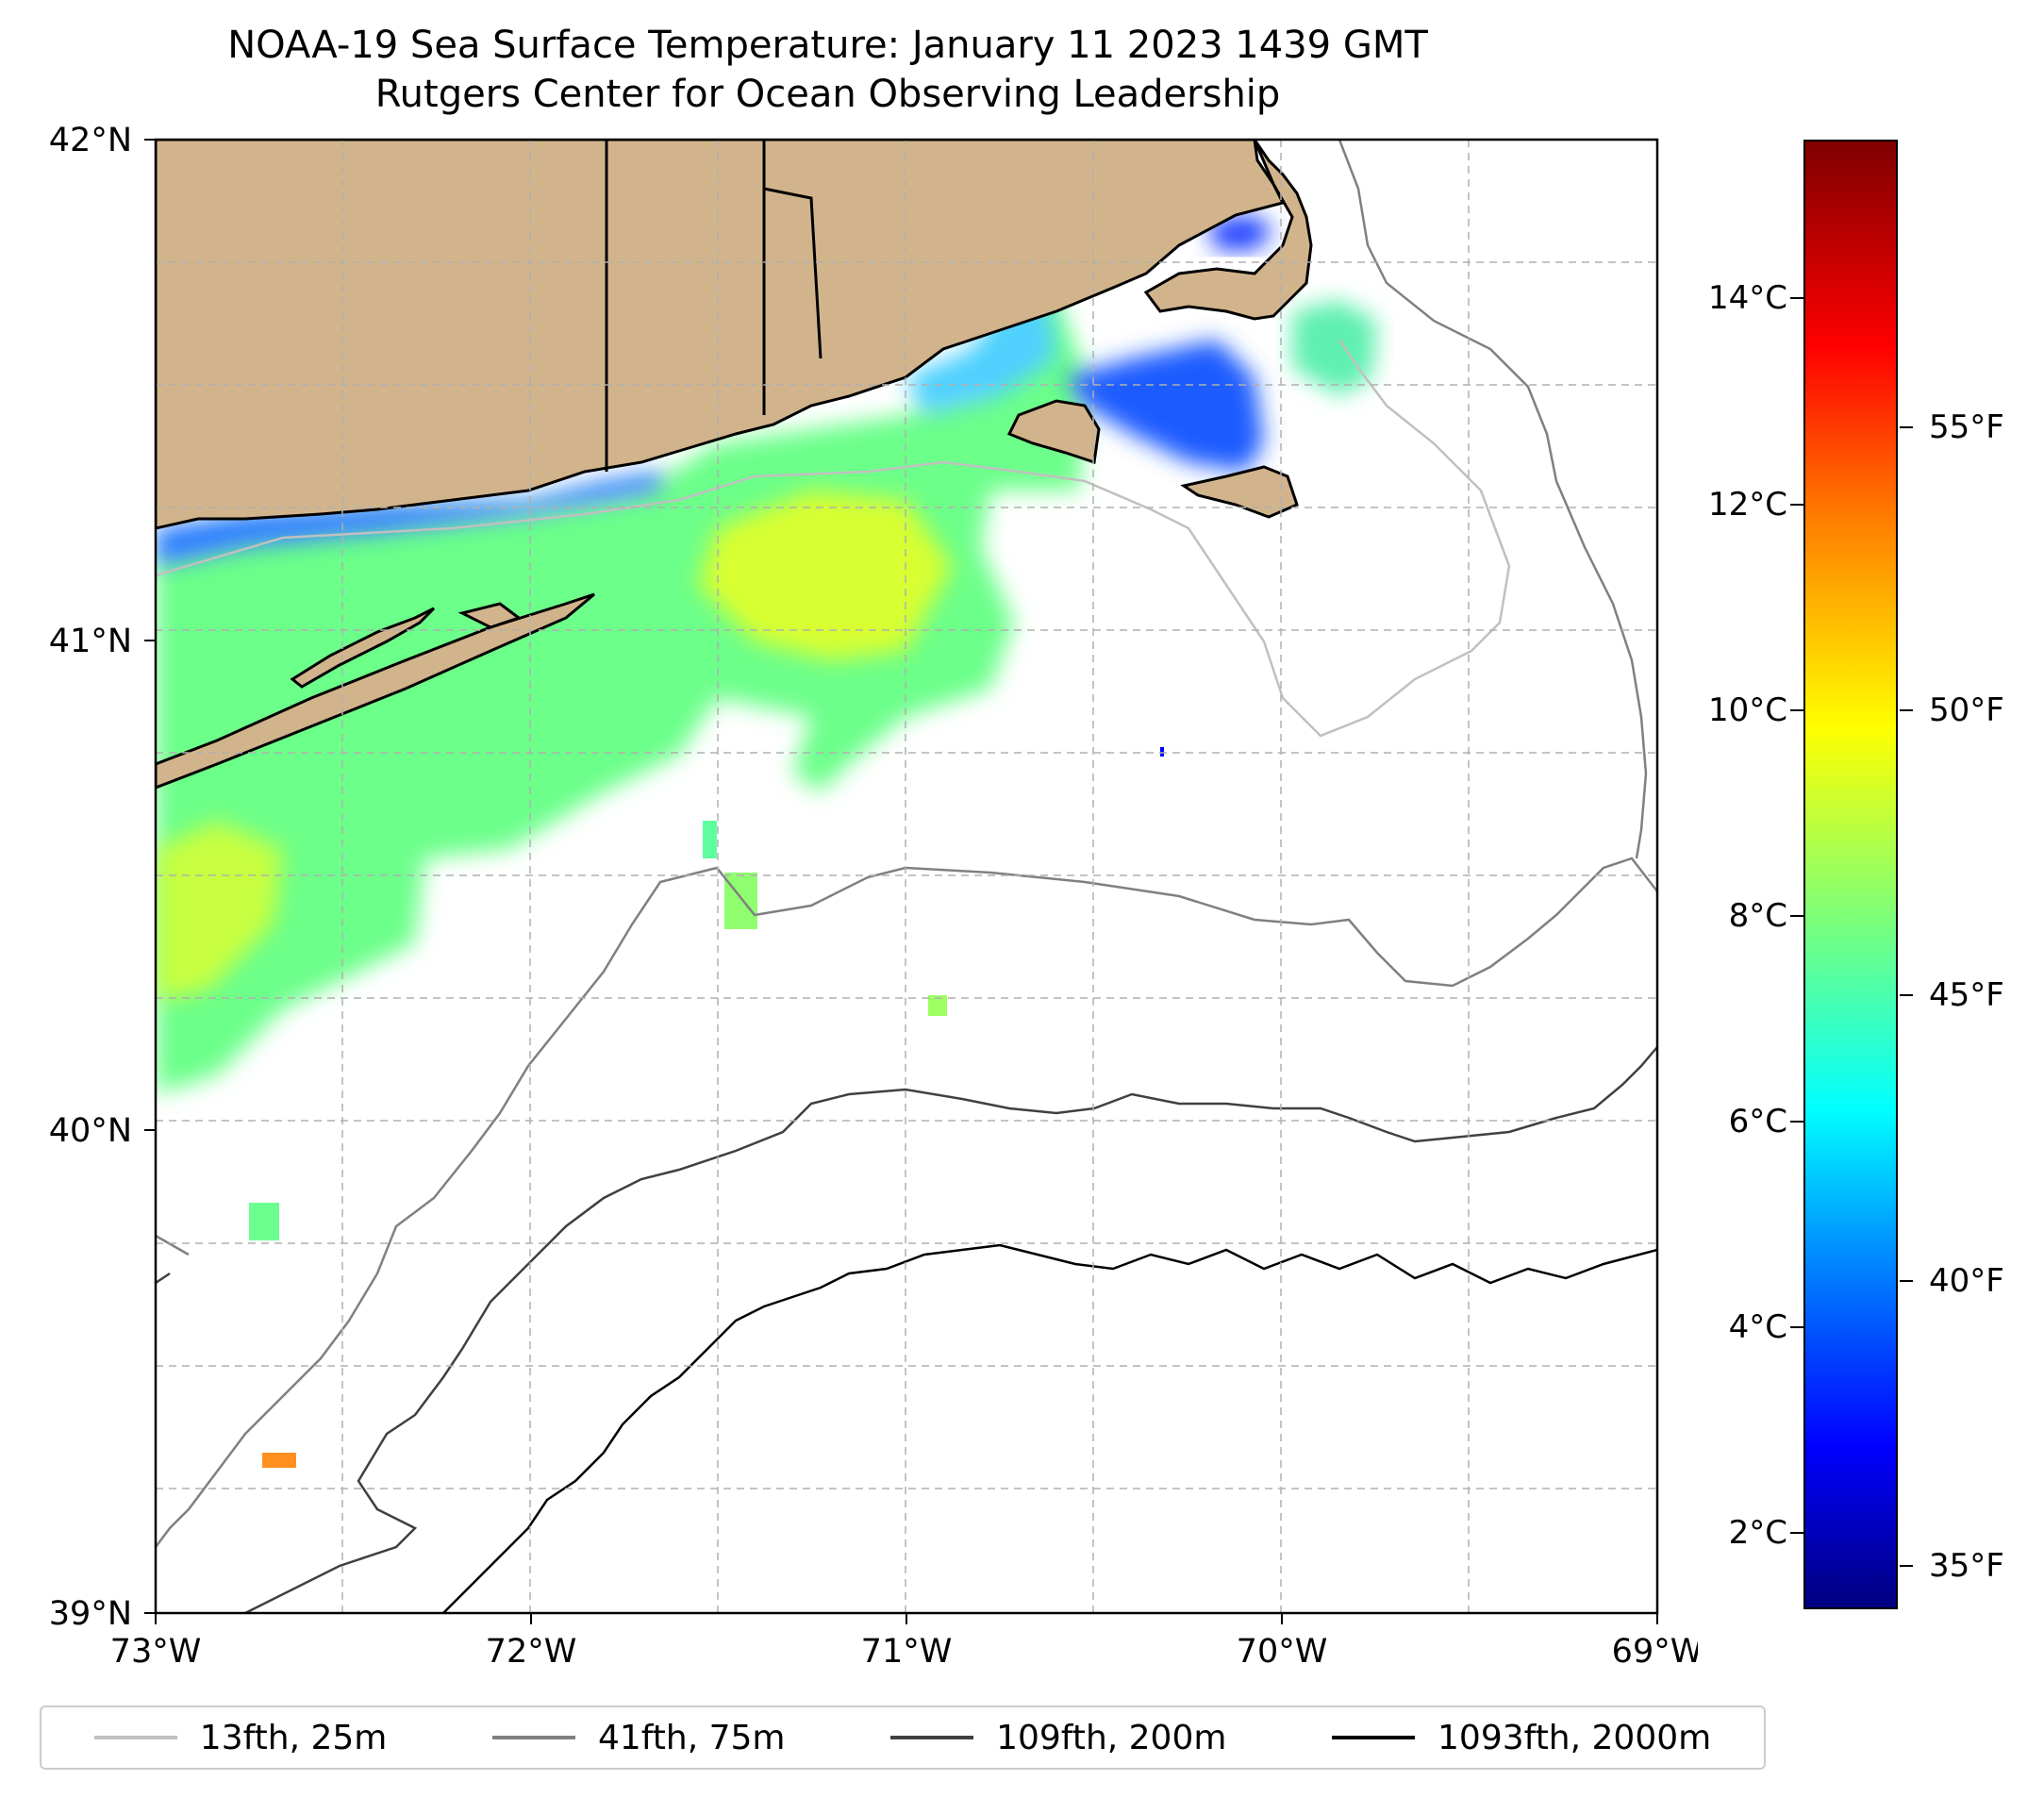  What do you see at coordinates (294, 1737) in the screenshot?
I see `legend-label: 13fth, 25m` at bounding box center [294, 1737].